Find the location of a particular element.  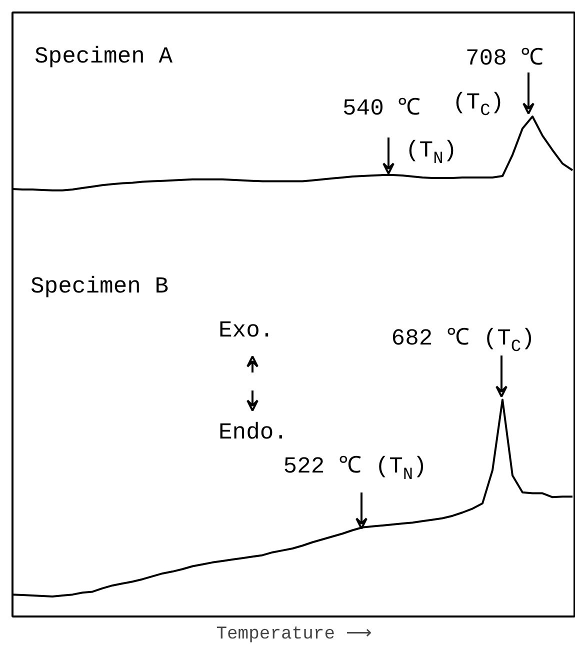

annotation: Endo. is located at coordinates (253, 433).